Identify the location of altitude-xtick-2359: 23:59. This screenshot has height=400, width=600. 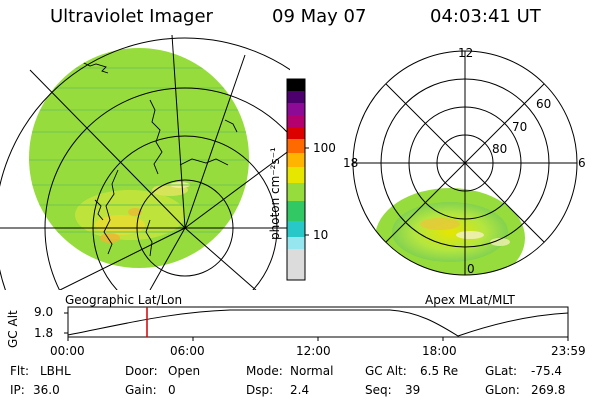
(568, 351).